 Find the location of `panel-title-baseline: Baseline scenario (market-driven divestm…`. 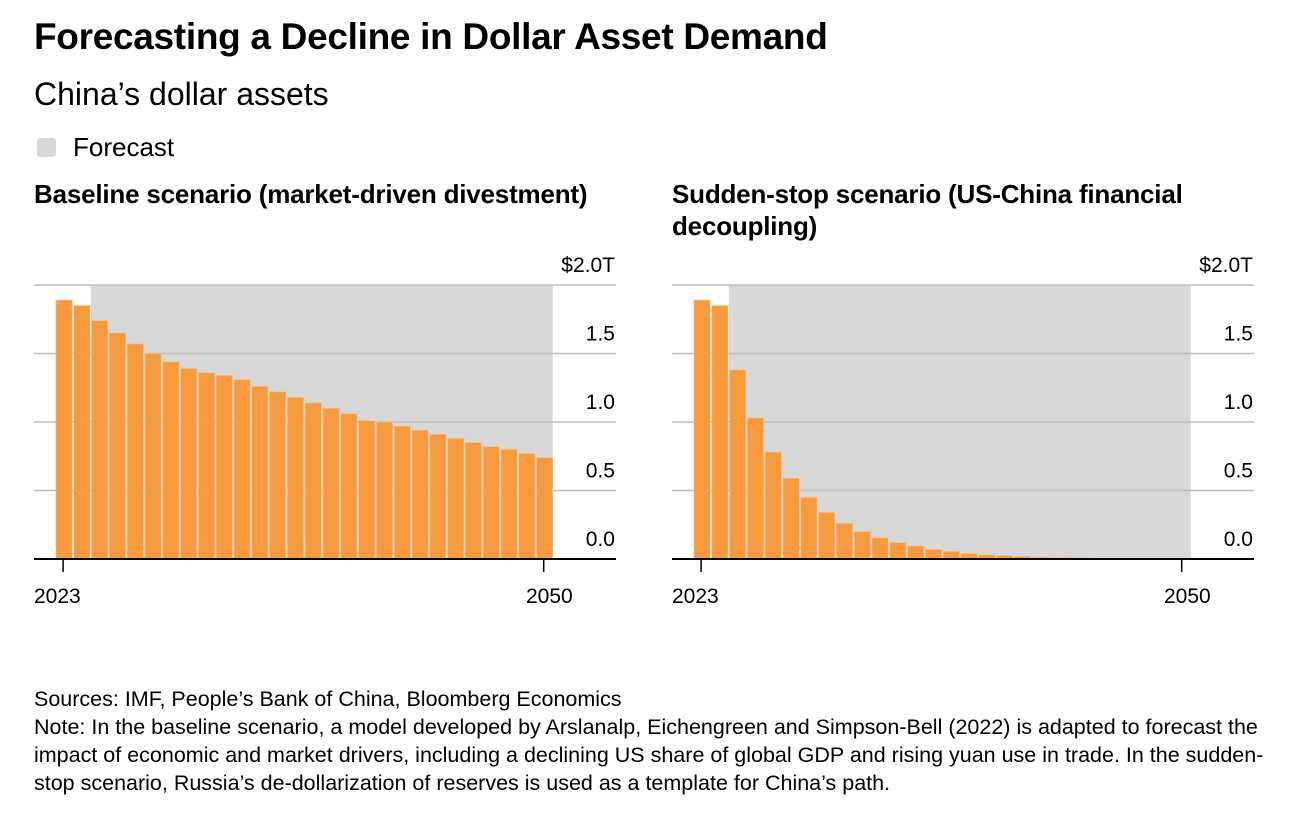

panel-title-baseline: Baseline scenario (market-driven divestm… is located at coordinates (311, 194).